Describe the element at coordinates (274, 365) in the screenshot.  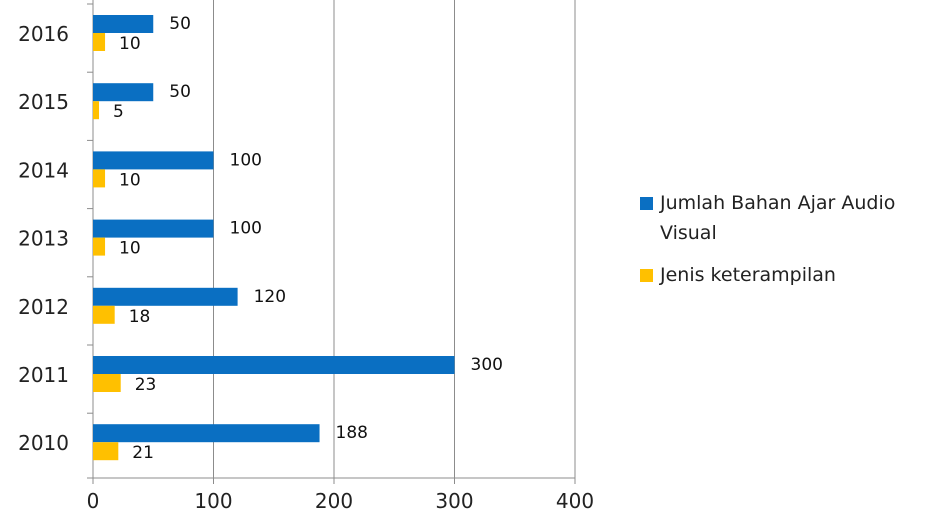
I see `bar-series1-2011` at that location.